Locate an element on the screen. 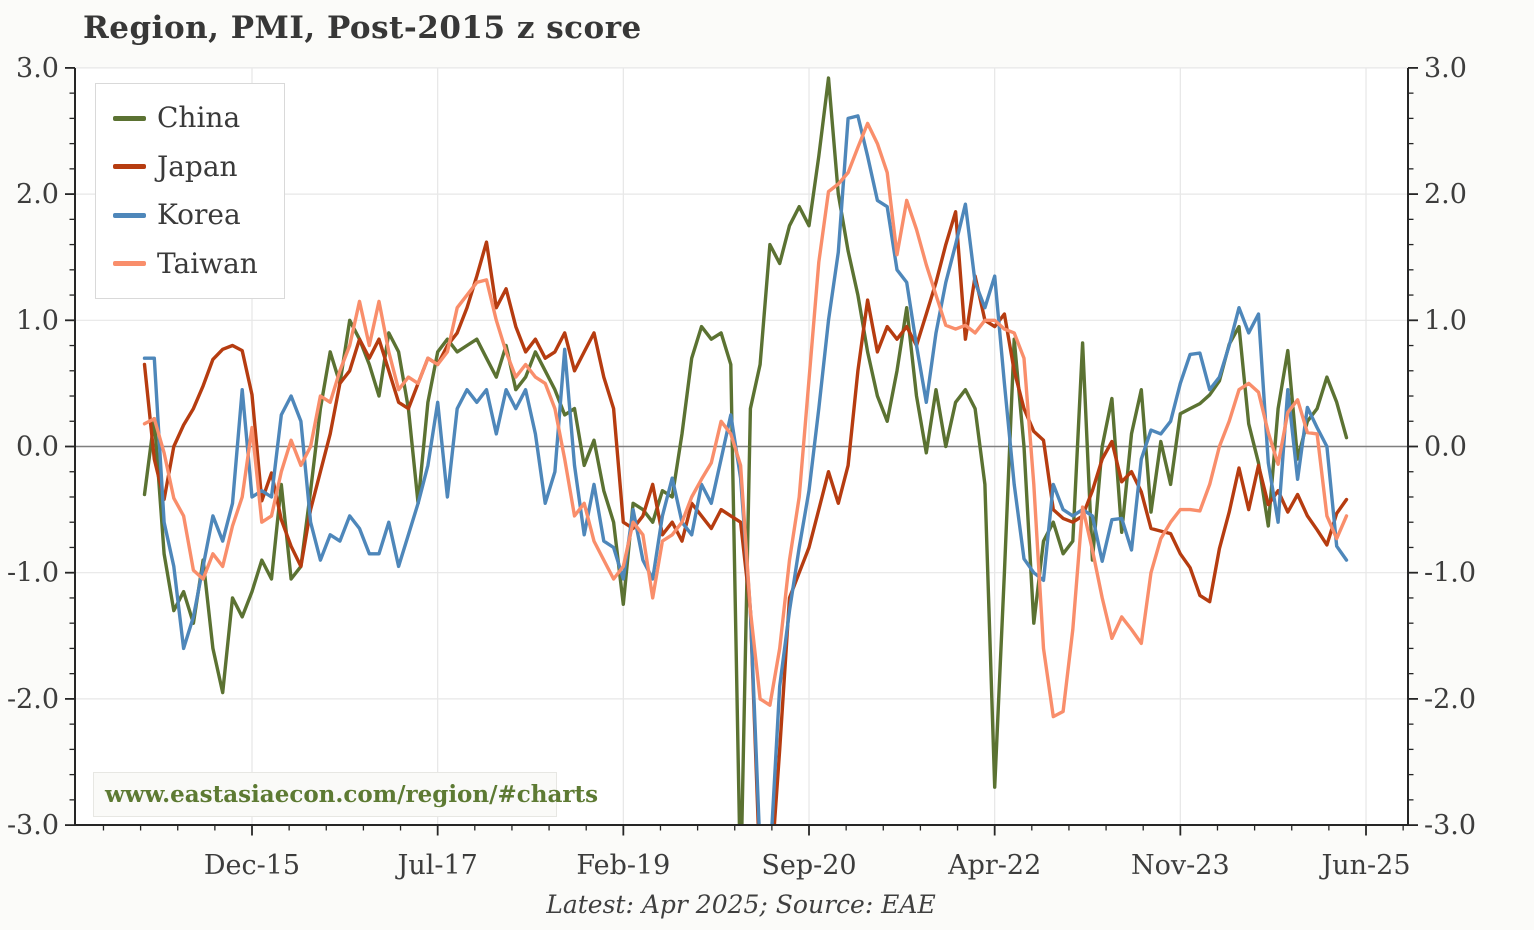  chart-footer: Latest: Apr 2025; Source: EAE is located at coordinates (741, 904).